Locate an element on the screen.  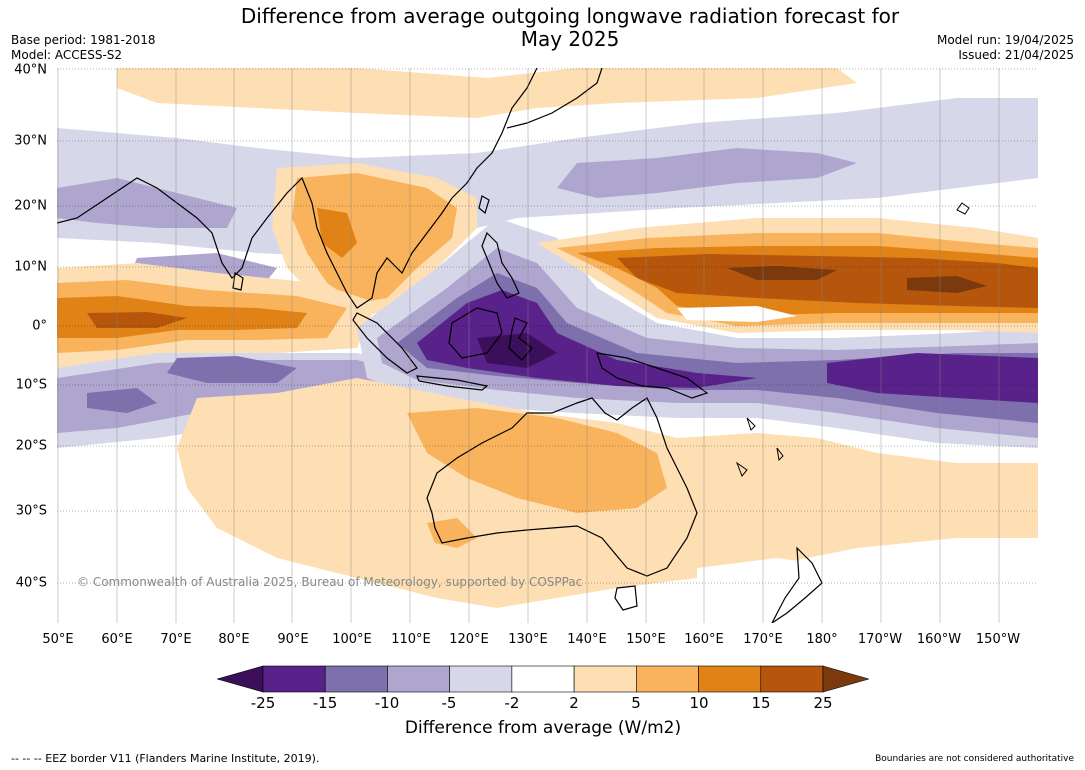
australia-coastline is located at coordinates (562, 487).